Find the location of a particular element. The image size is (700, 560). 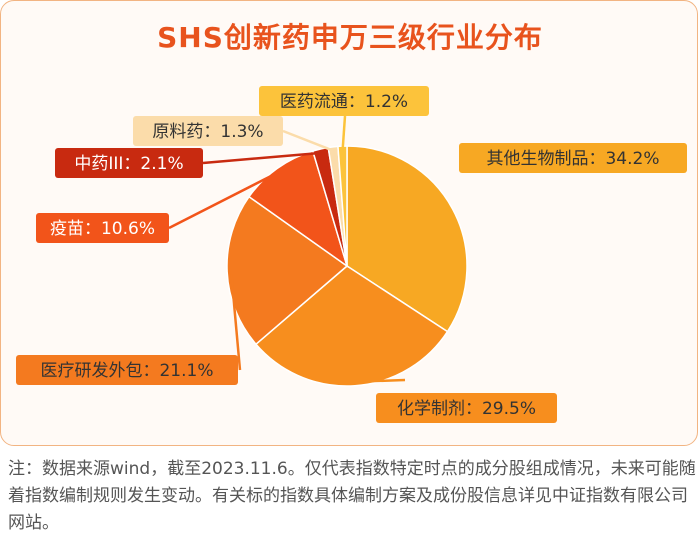

data-label: 疫苗：10.6% is located at coordinates (102, 229).